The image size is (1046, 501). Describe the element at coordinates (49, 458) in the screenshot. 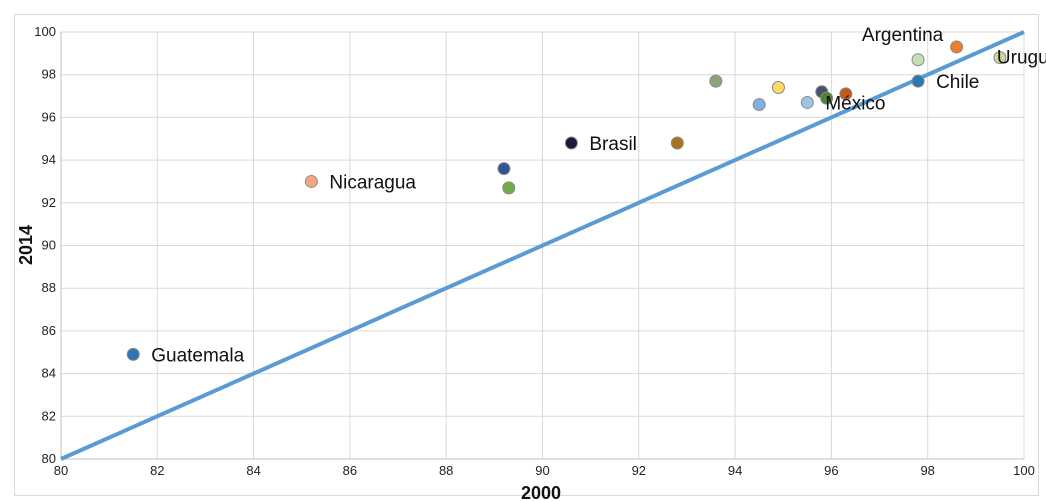

I see `y-tick-label: 80` at that location.